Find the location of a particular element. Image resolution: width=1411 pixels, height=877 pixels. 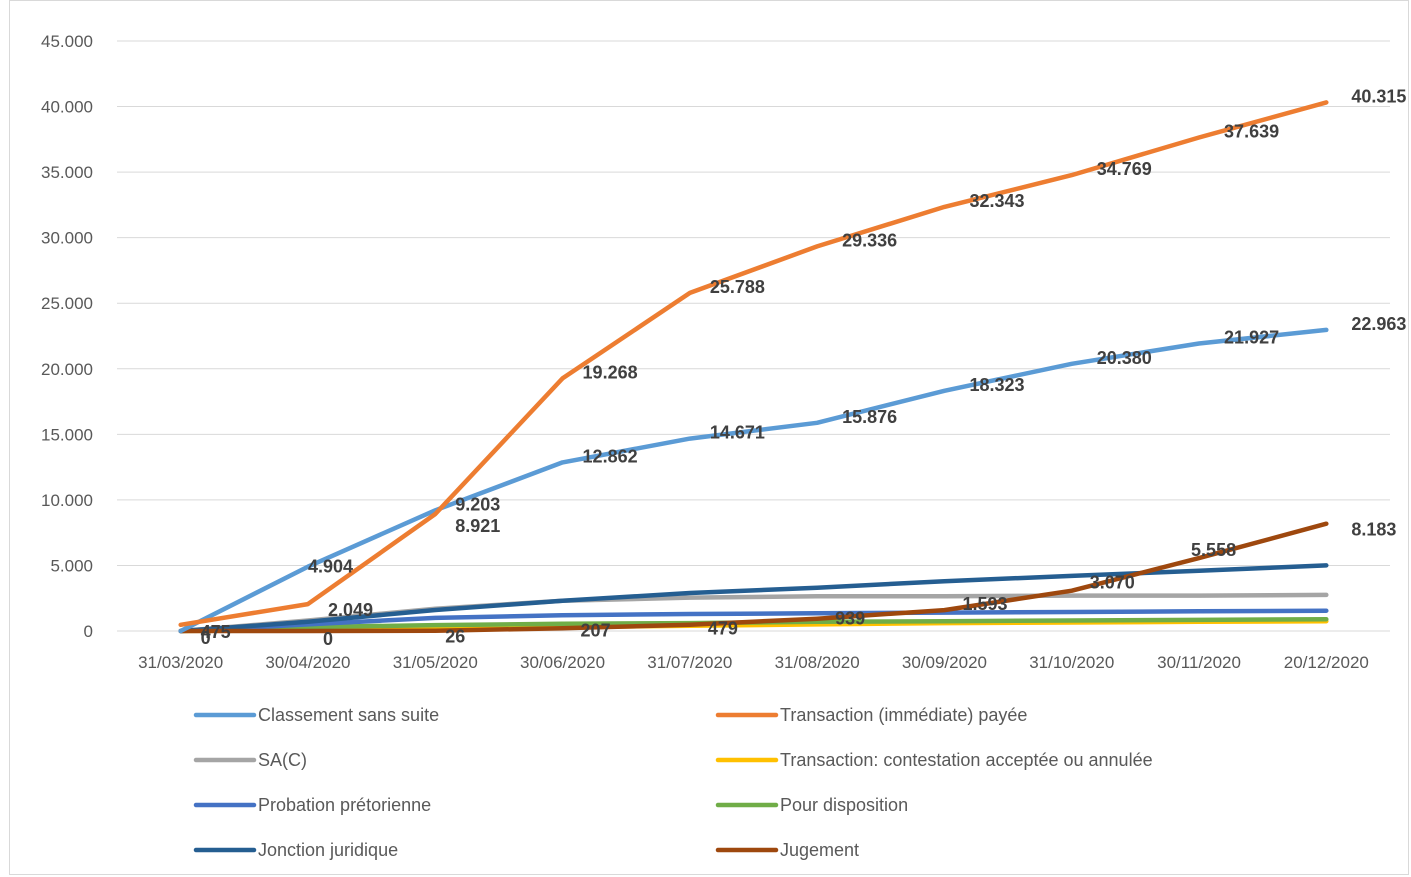

data-label: 9.203 is located at coordinates (477, 504).